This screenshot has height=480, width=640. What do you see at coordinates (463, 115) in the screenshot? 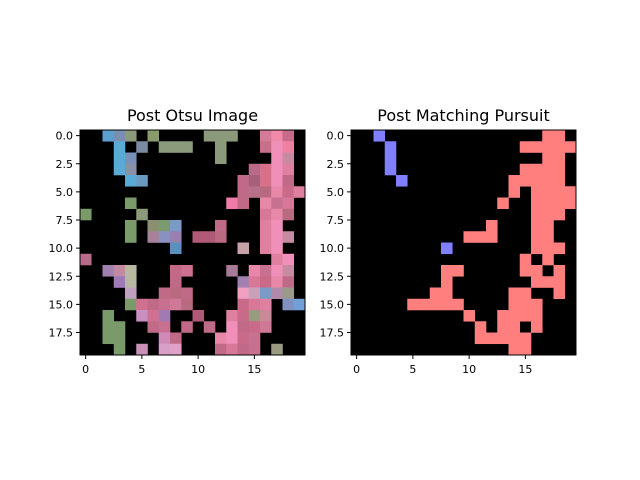
I see `chart-title: Post Matching Pursuit` at bounding box center [463, 115].